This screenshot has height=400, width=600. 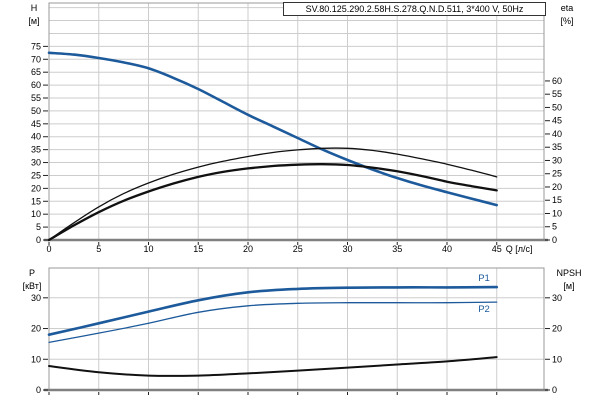 What do you see at coordinates (447, 249) in the screenshot?
I see `x-tick-label: 40` at bounding box center [447, 249].